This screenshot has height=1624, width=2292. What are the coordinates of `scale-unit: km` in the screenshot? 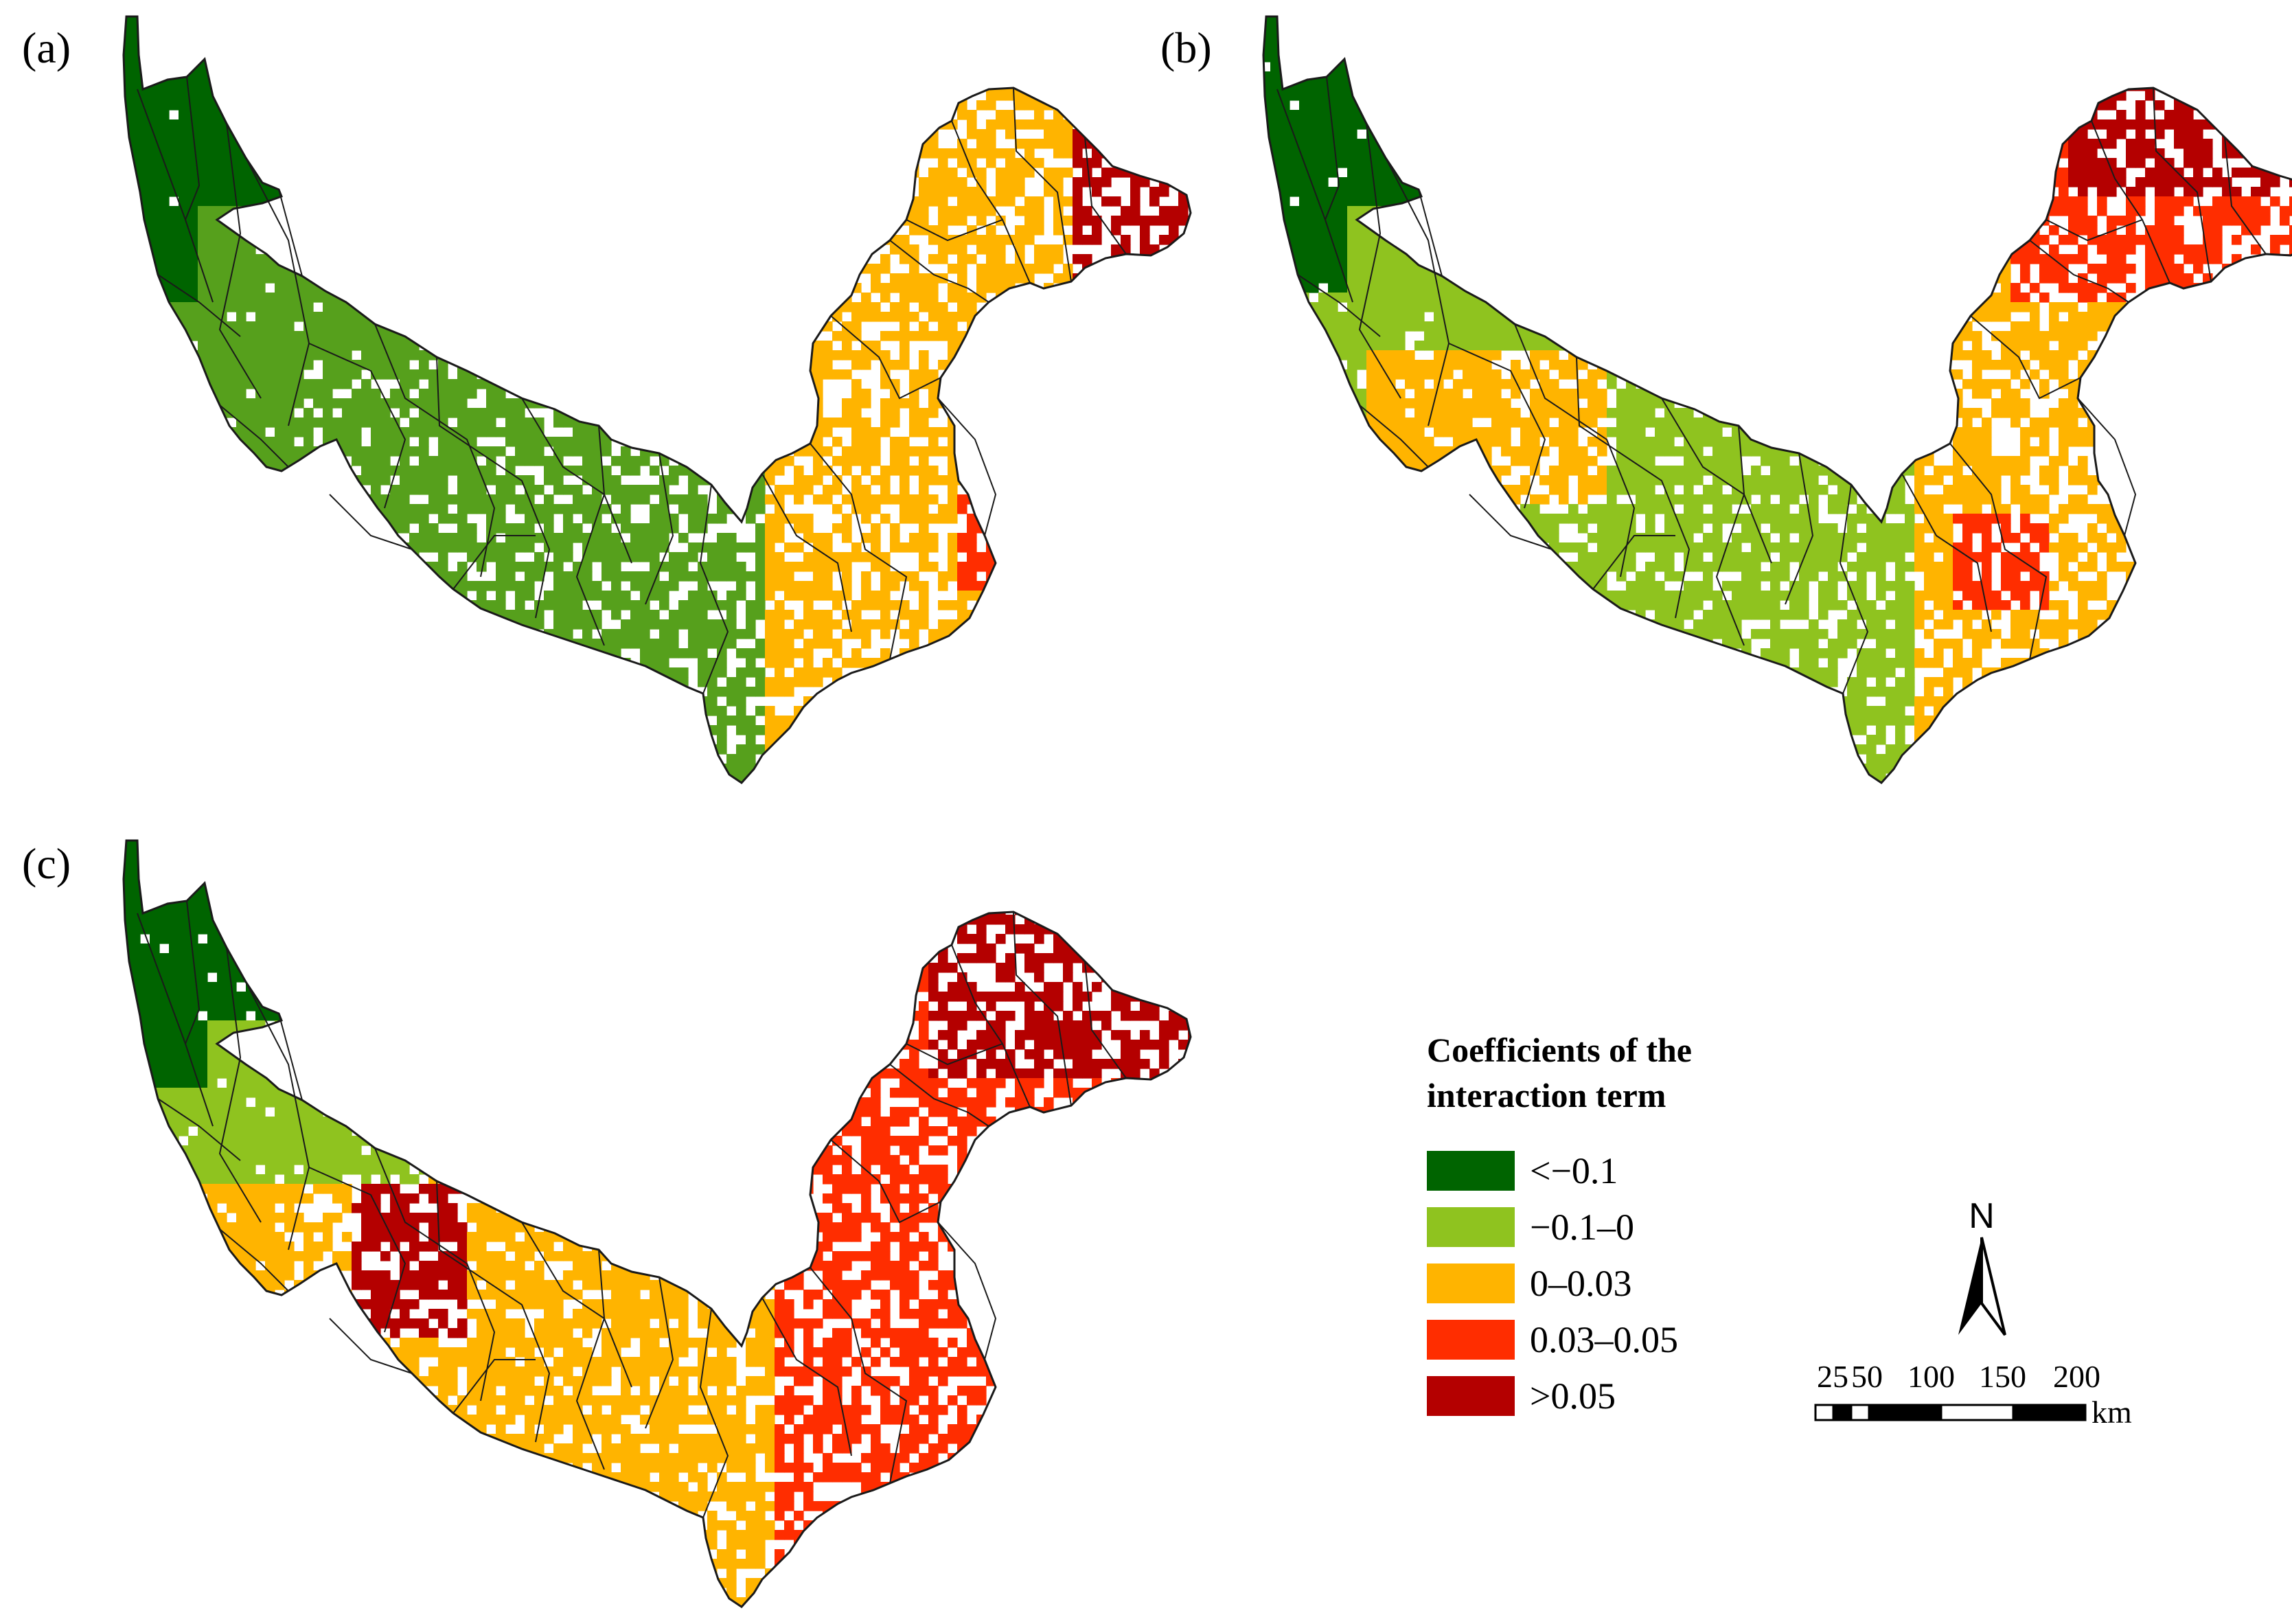 It's located at (2112, 1412).